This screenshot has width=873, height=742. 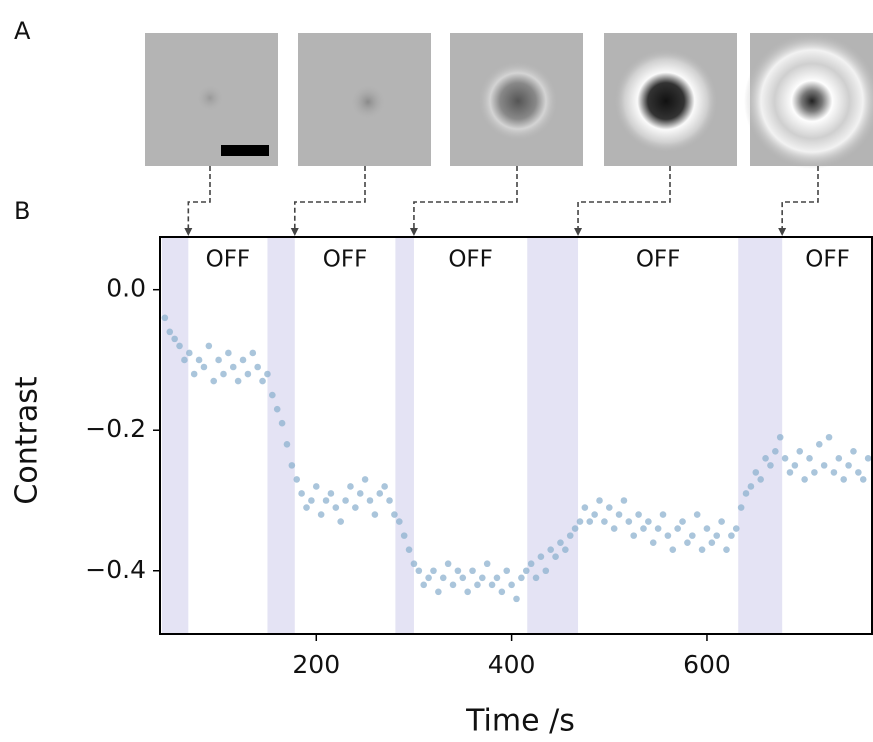 What do you see at coordinates (520, 721) in the screenshot?
I see `x-axis-label: Time /s` at bounding box center [520, 721].